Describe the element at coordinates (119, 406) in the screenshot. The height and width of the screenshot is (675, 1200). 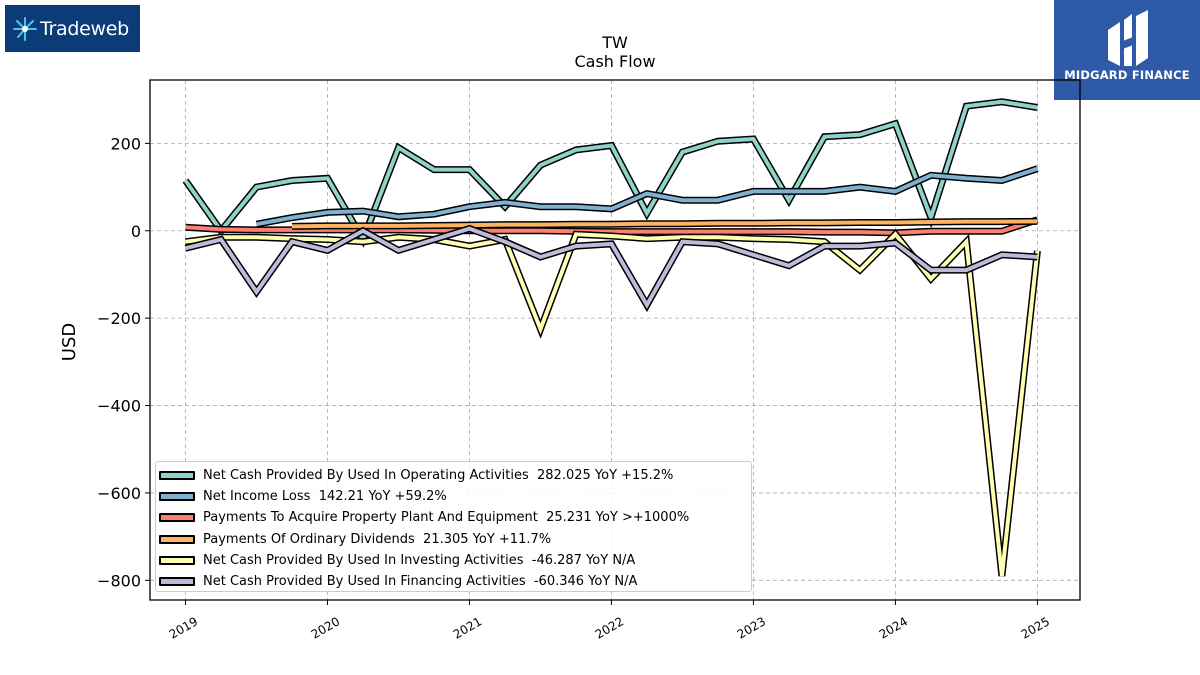
I see `y-tick-label: −400` at that location.